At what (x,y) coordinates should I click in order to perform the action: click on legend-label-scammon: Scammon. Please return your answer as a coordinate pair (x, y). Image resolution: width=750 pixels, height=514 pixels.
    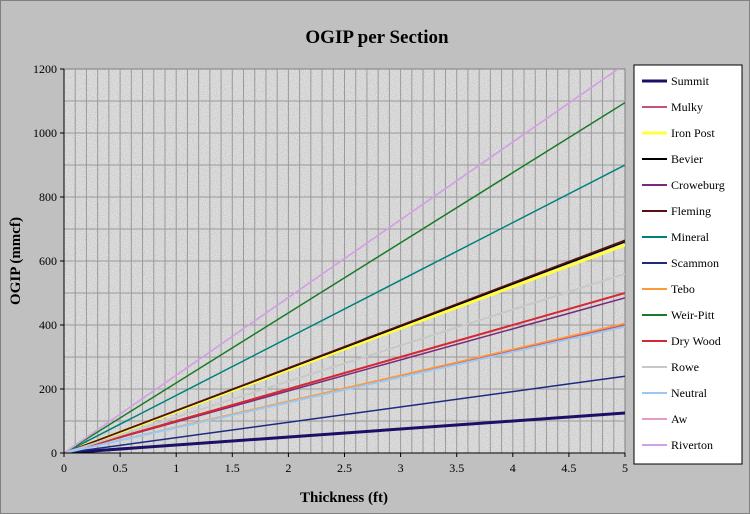
    Looking at the image, I should click on (695, 263).